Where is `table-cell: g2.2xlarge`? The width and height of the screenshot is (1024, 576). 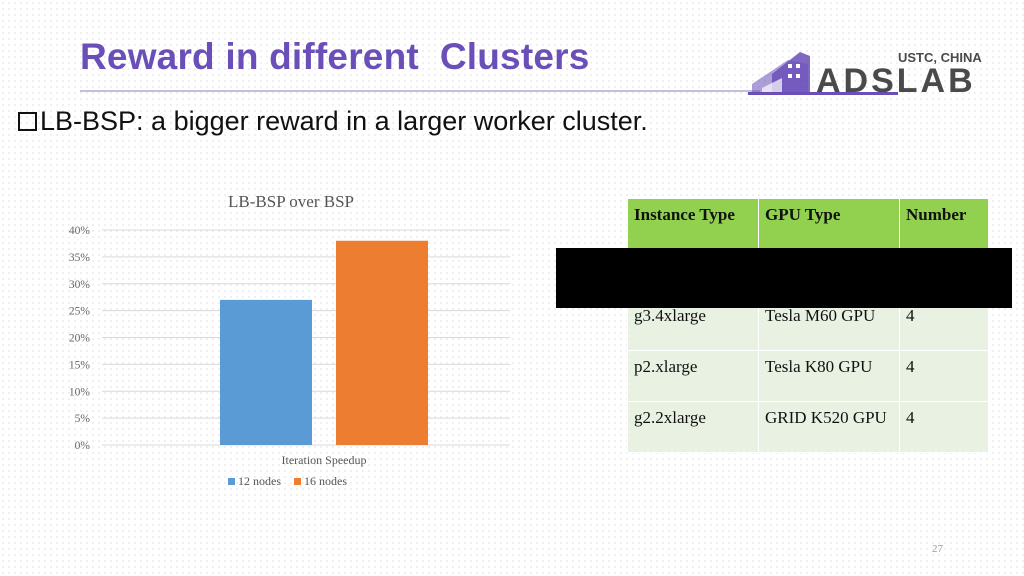 table-cell: g2.2xlarge is located at coordinates (693, 427).